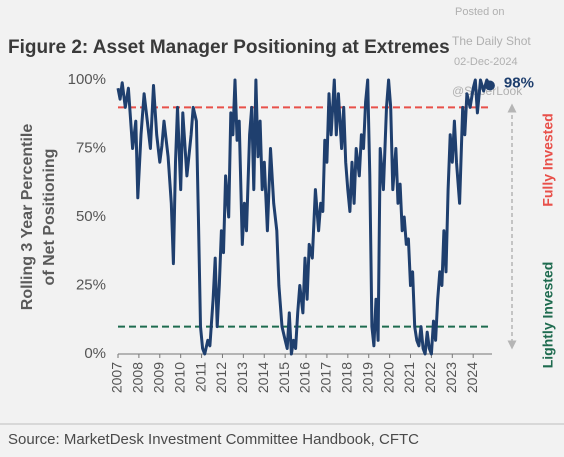  I want to click on x-tick-label: 2010, so click(179, 377).